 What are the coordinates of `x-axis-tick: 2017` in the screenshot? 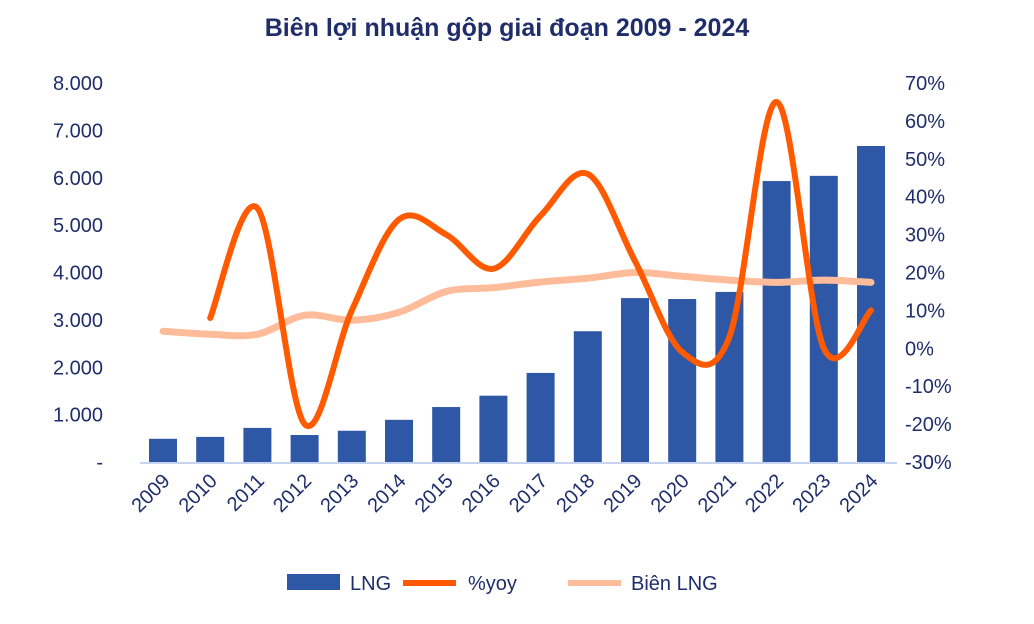 It's located at (528, 493).